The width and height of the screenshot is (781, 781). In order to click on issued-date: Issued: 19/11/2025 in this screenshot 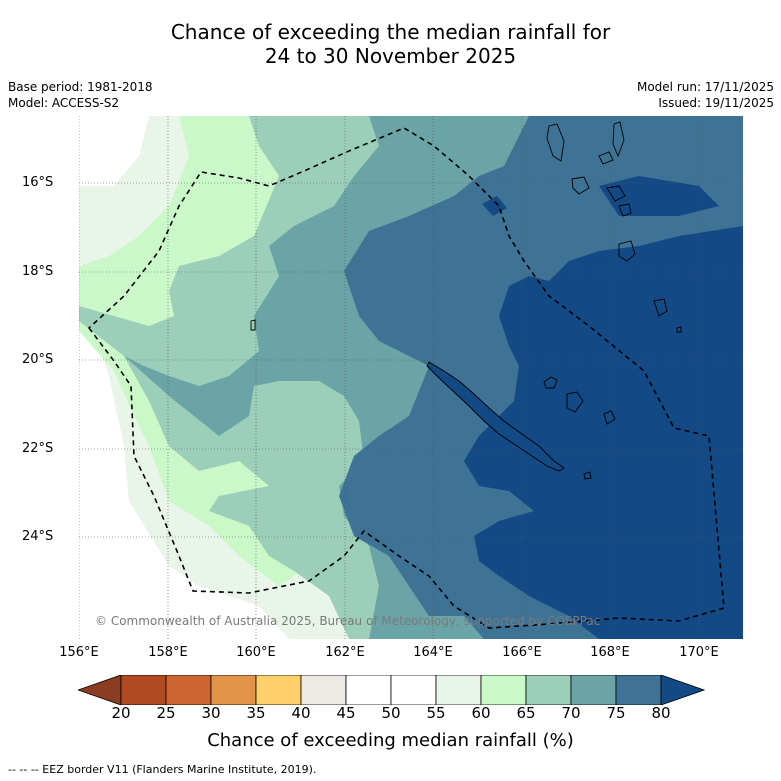, I will do `click(716, 103)`.